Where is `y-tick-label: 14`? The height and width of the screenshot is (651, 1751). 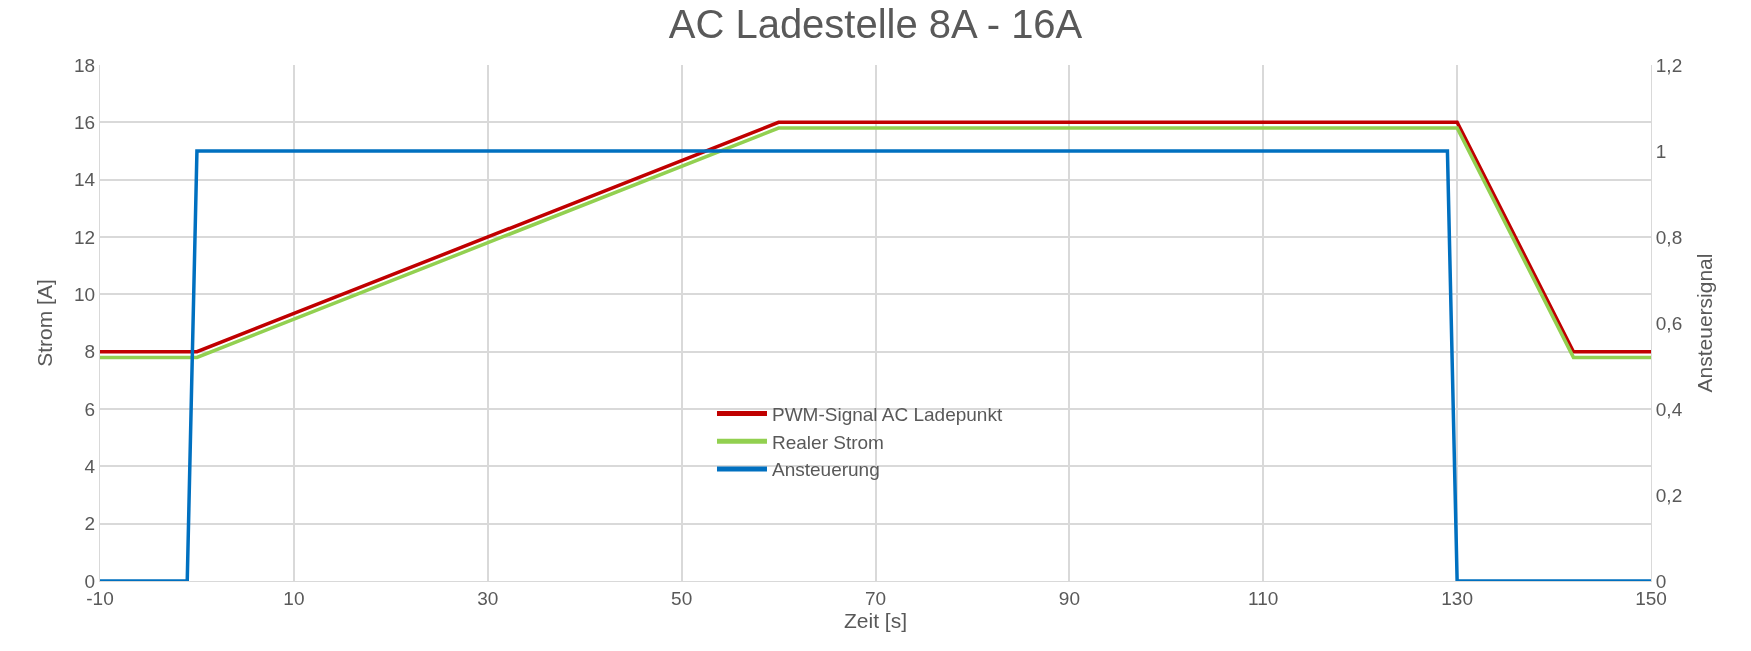
y-tick-label: 14 is located at coordinates (85, 180).